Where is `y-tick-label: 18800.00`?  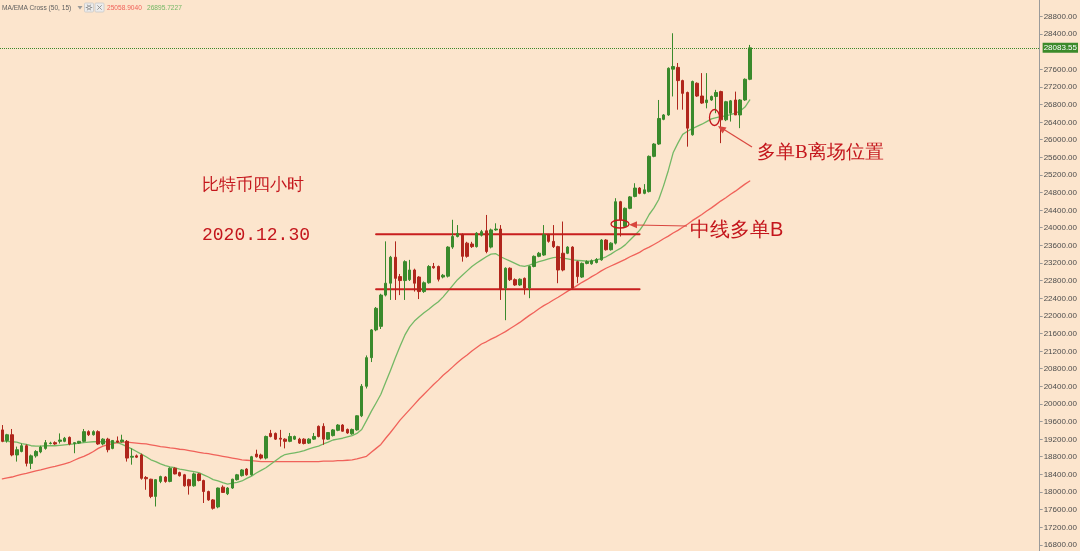 y-tick-label: 18800.00 is located at coordinates (1060, 457).